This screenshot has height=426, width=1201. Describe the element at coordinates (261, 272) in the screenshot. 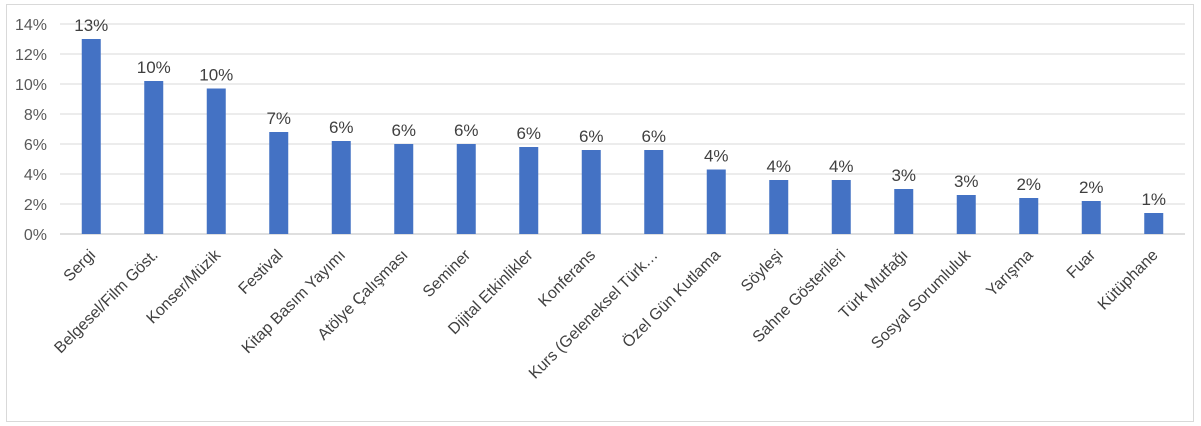

I see `category-label: Festival` at that location.